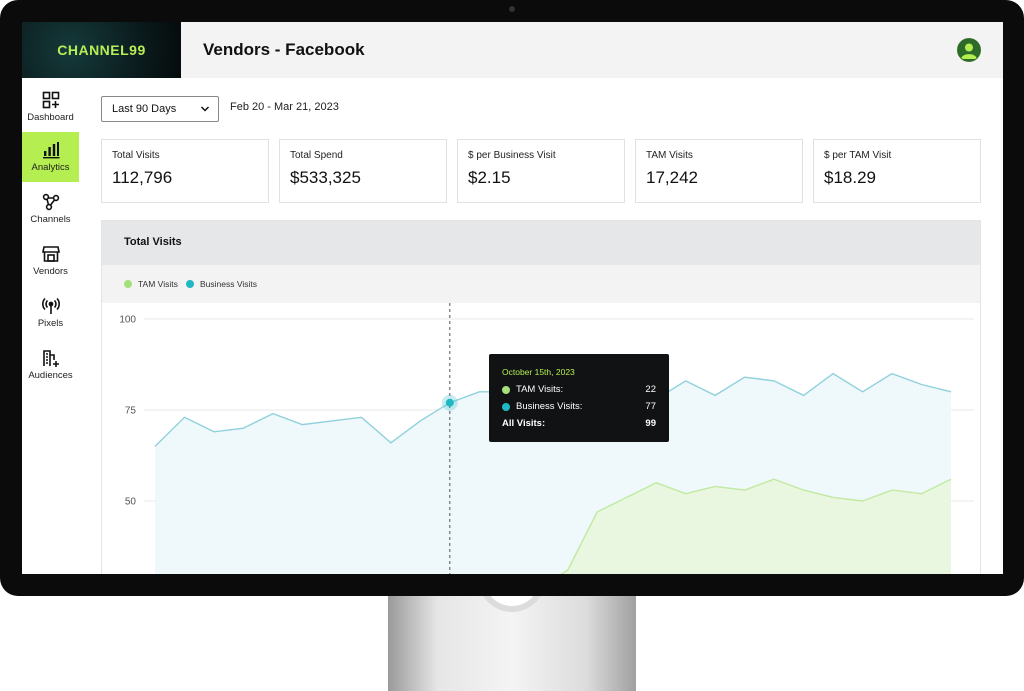  What do you see at coordinates (131, 411) in the screenshot?
I see `y-tick-label: 75` at bounding box center [131, 411].